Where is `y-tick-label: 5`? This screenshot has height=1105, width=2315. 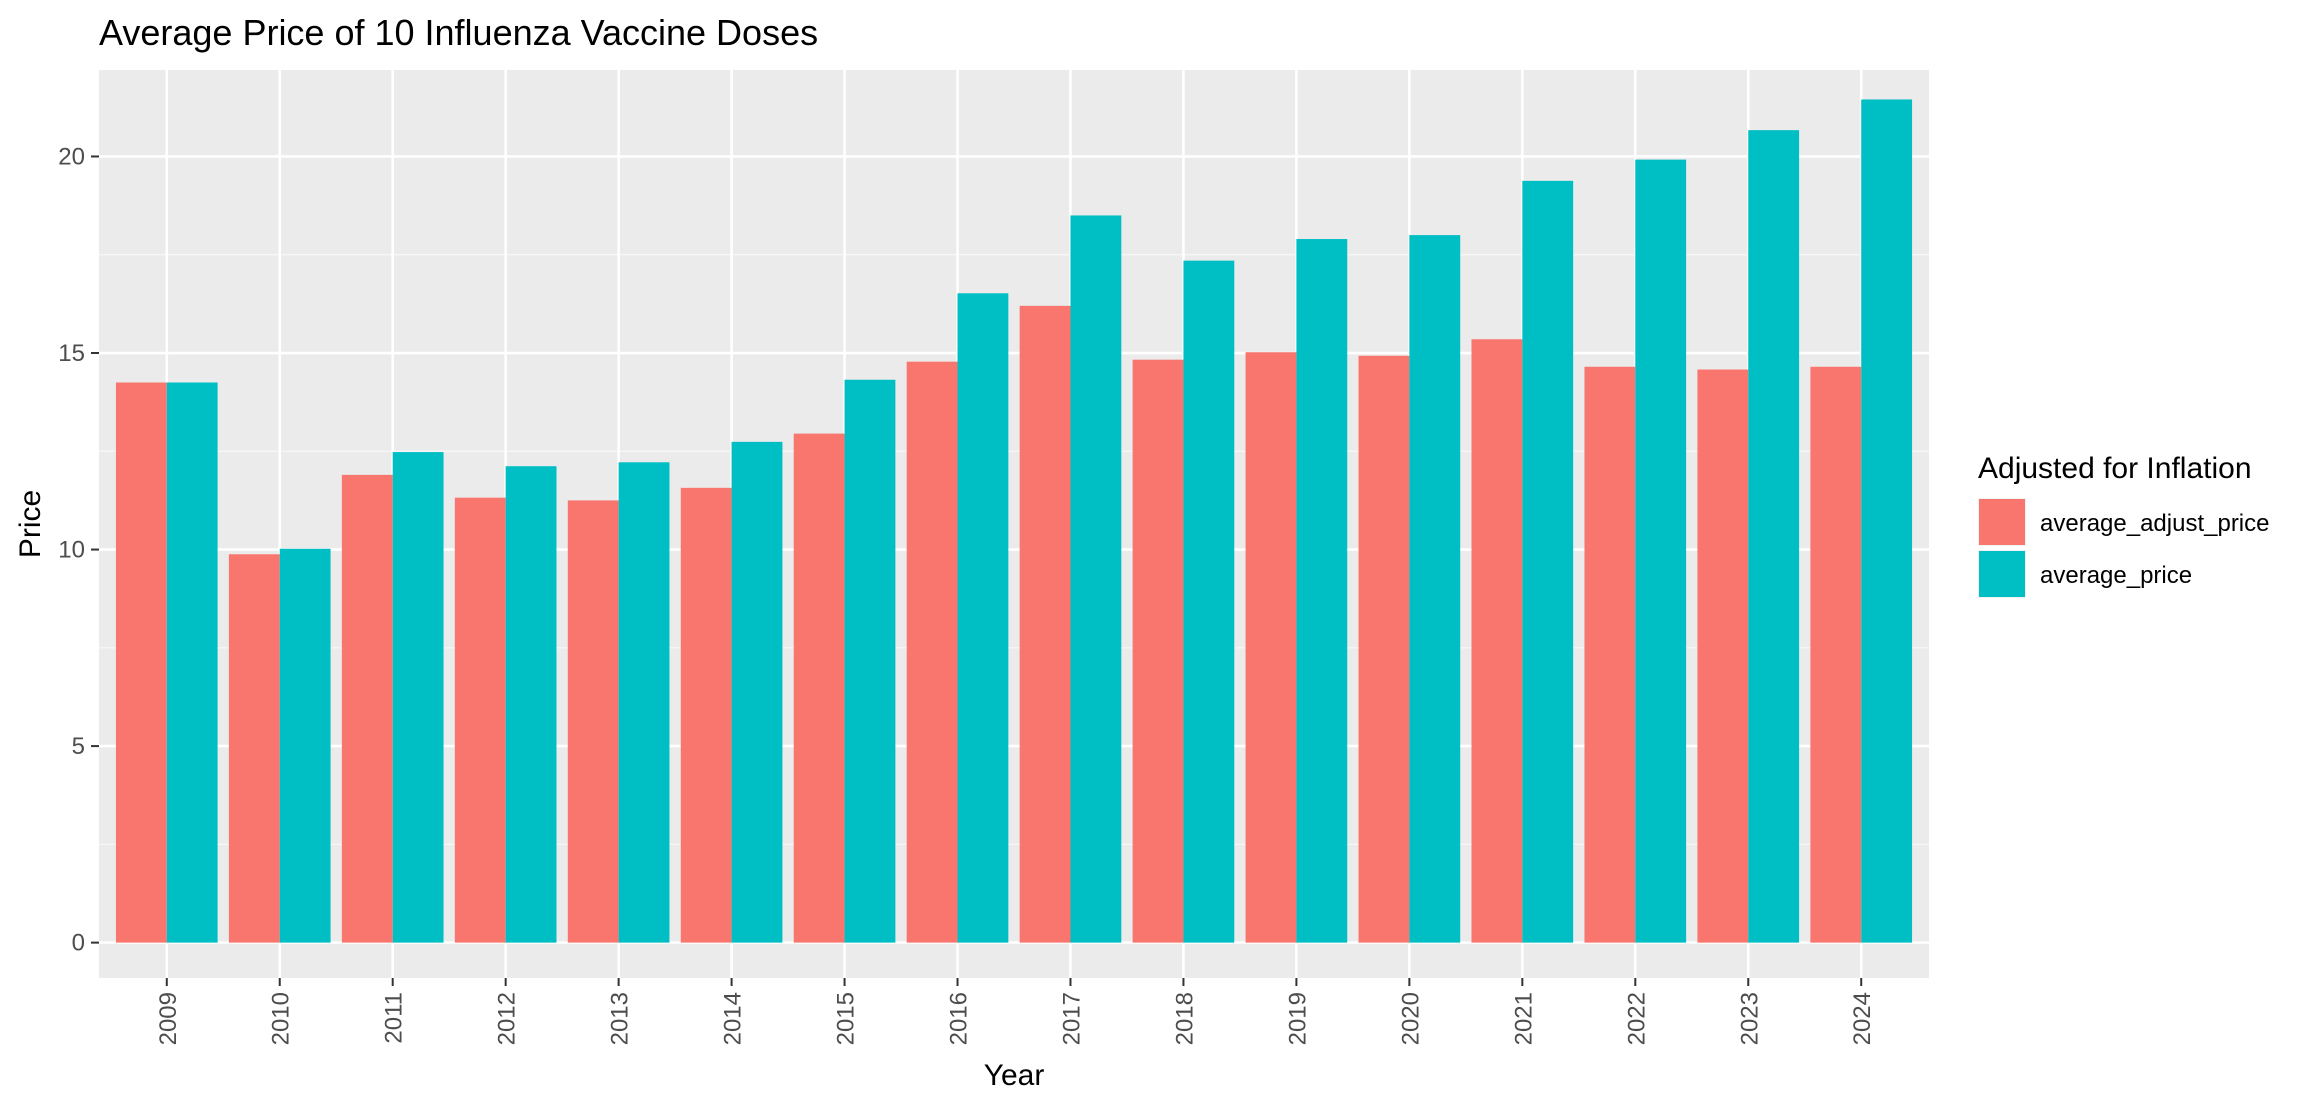 y-tick-label: 5 is located at coordinates (78, 746).